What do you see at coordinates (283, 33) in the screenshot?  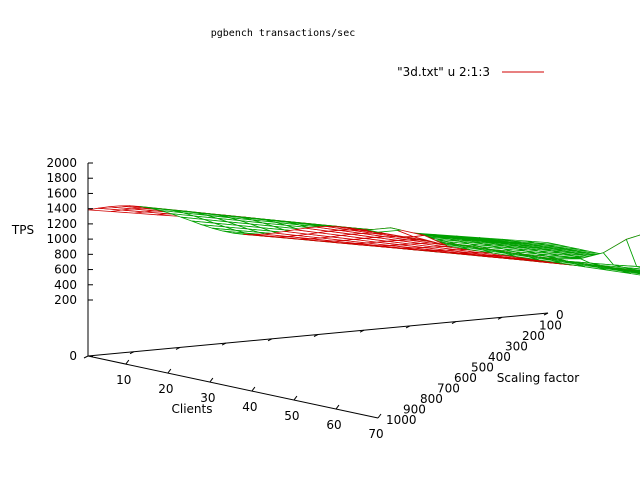 I see `chart-title: pgbench transactions/sec` at bounding box center [283, 33].